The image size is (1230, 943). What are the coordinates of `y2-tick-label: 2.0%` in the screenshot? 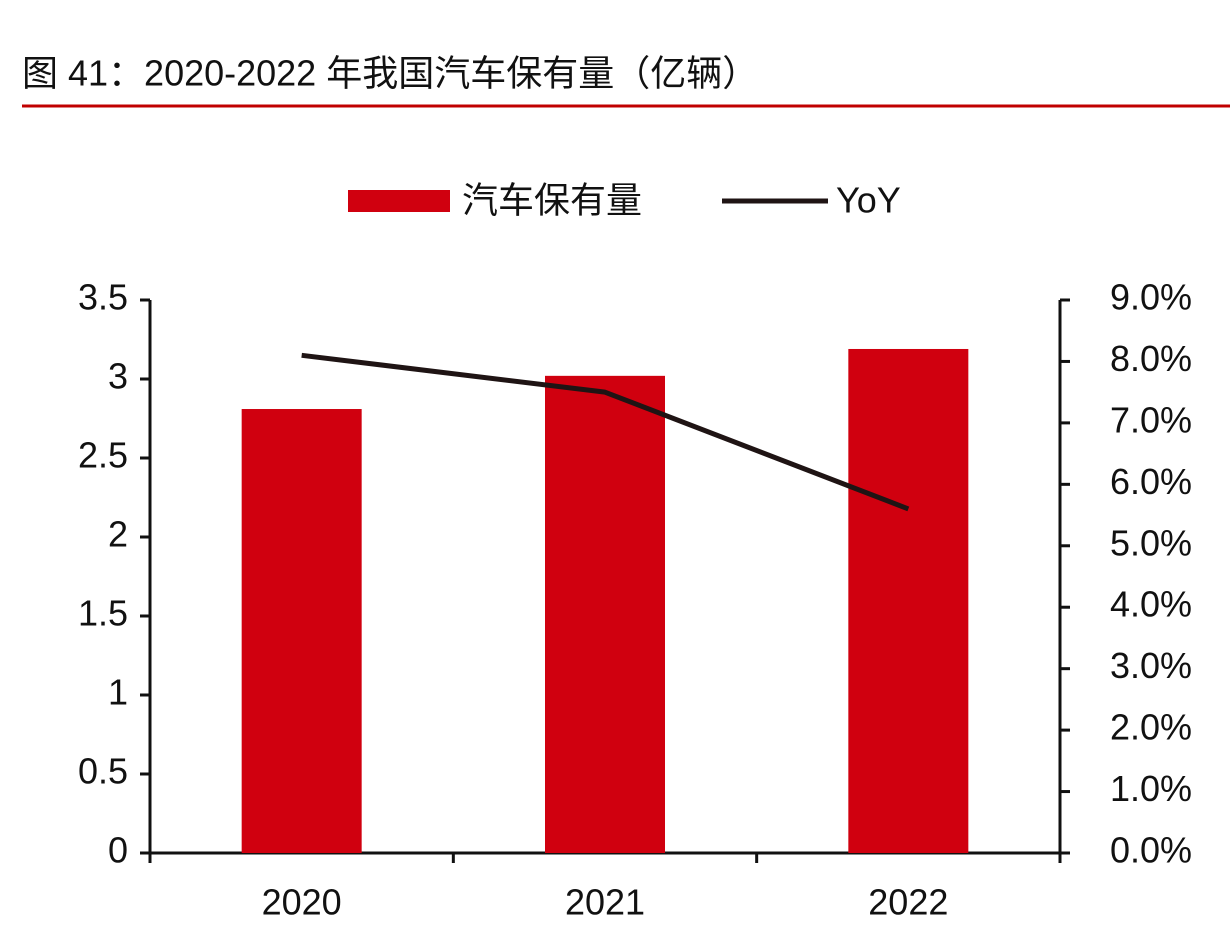 It's located at (1151, 727).